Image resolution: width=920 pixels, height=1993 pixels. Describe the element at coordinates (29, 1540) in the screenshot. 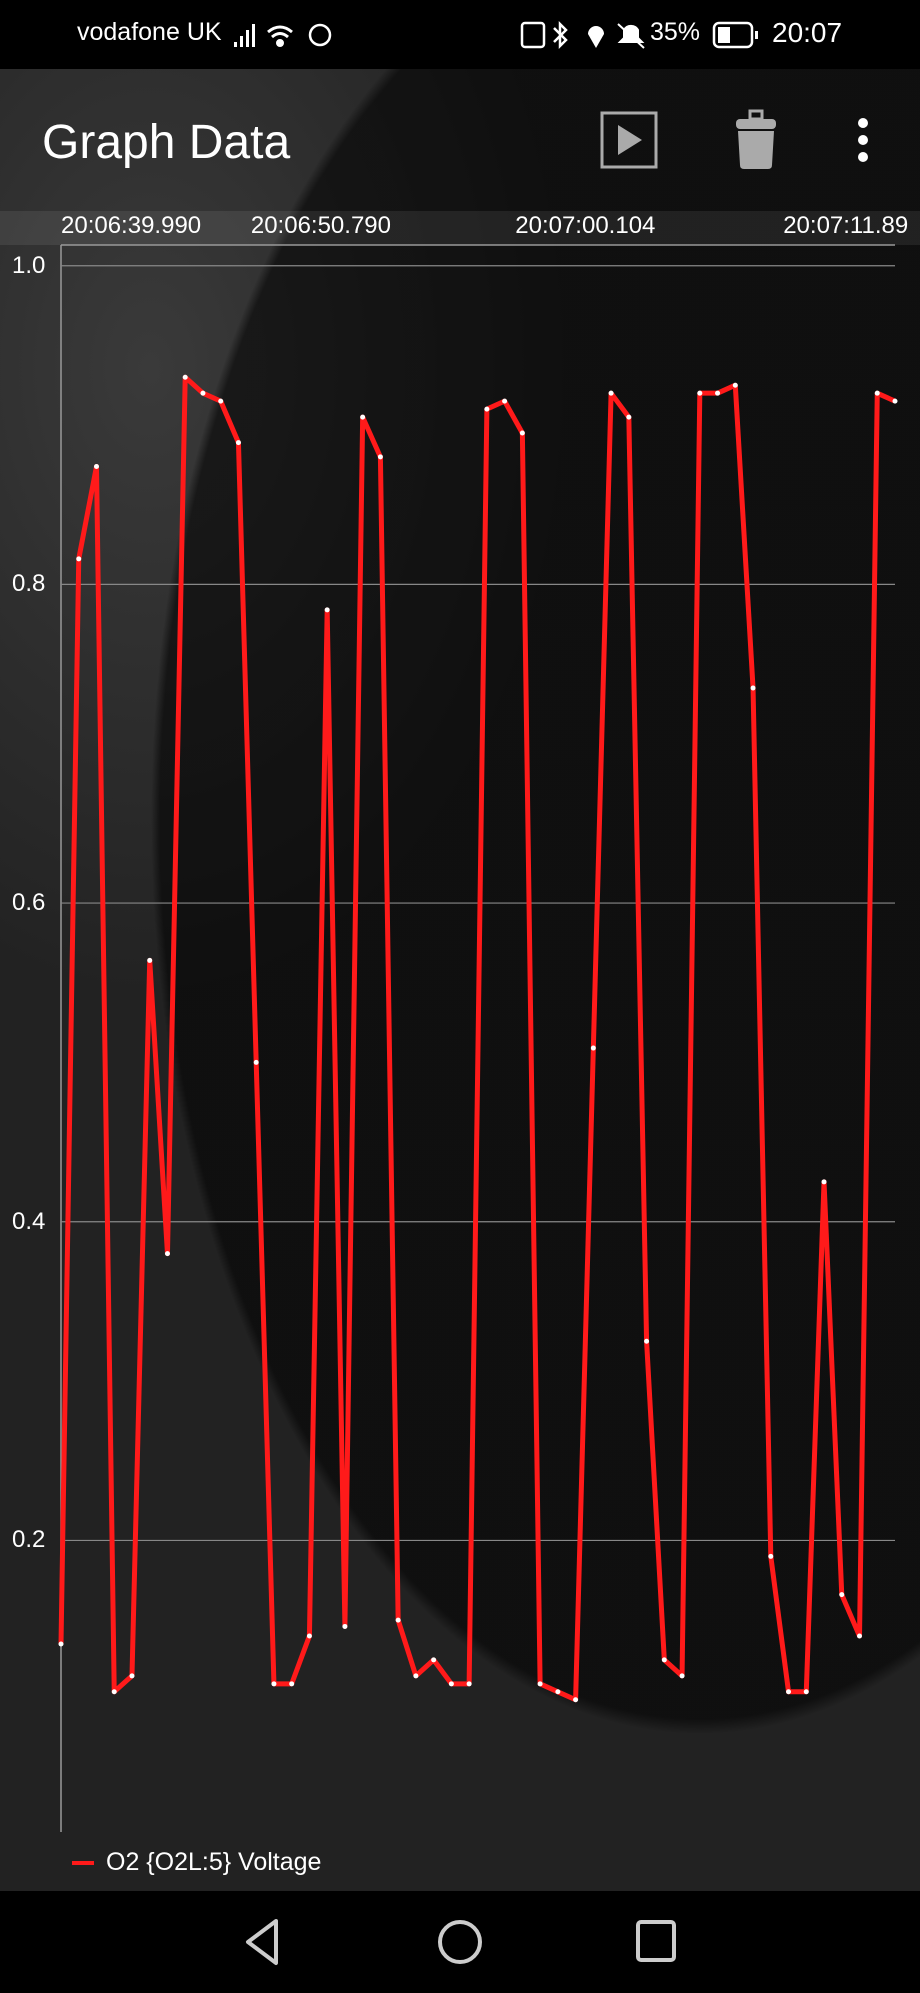

I see `y-tick-label: 0.2` at that location.